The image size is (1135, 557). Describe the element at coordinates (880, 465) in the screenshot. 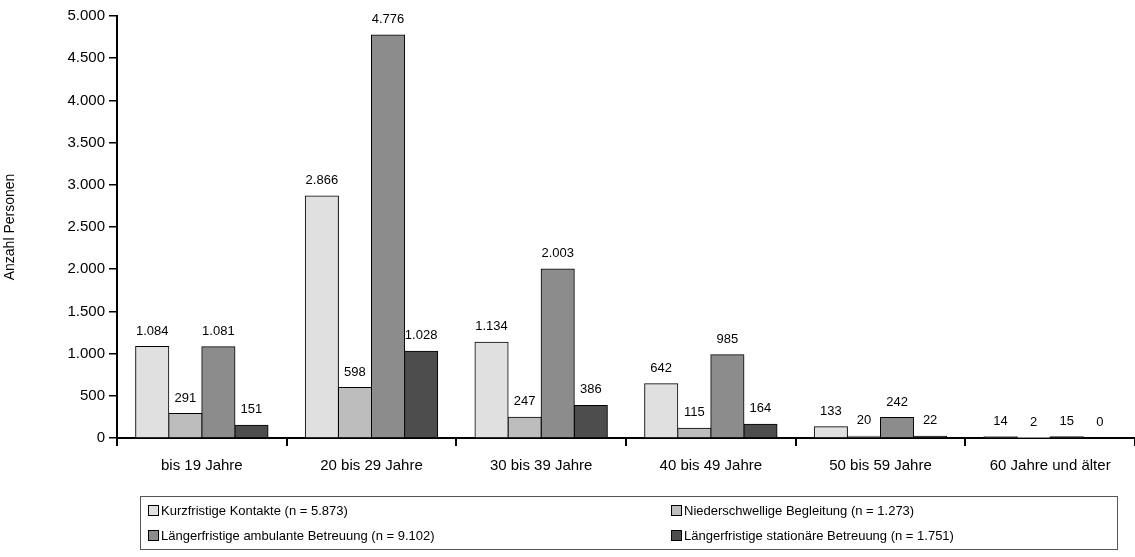

I see `x-tick-label: 50 bis 59 Jahre` at that location.